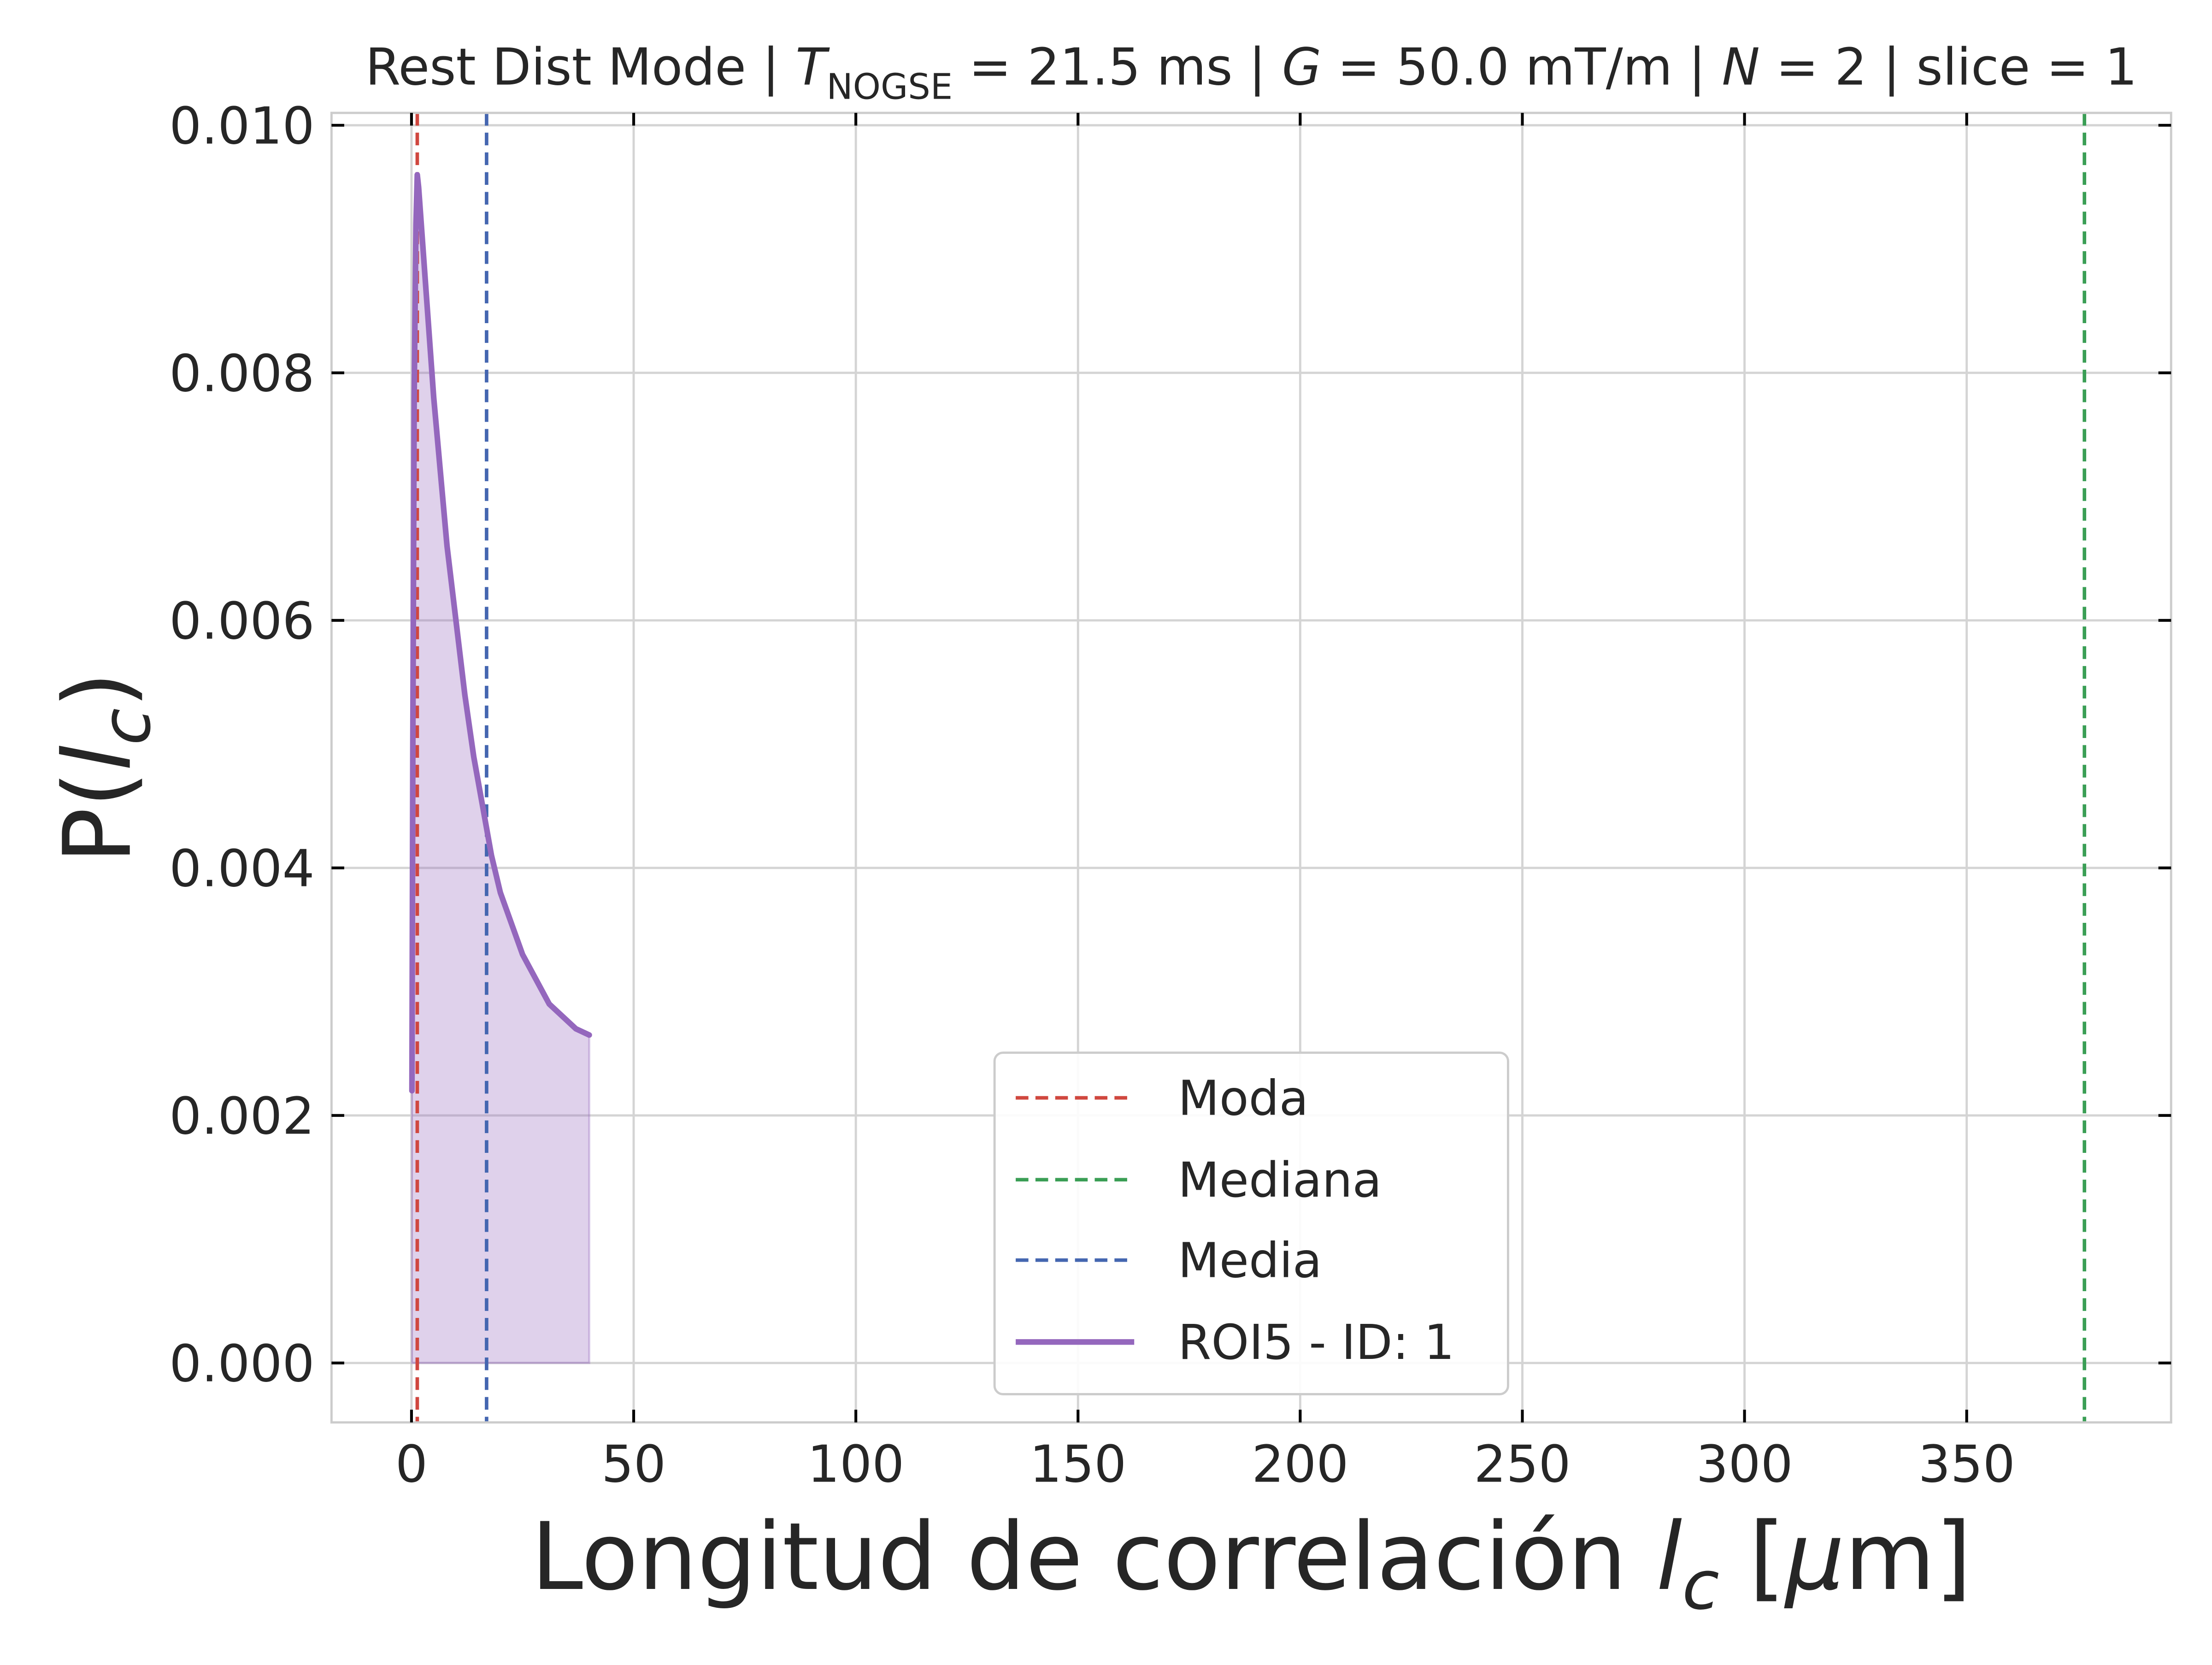  What do you see at coordinates (241, 126) in the screenshot?
I see `y-tick-label: 0.010` at bounding box center [241, 126].